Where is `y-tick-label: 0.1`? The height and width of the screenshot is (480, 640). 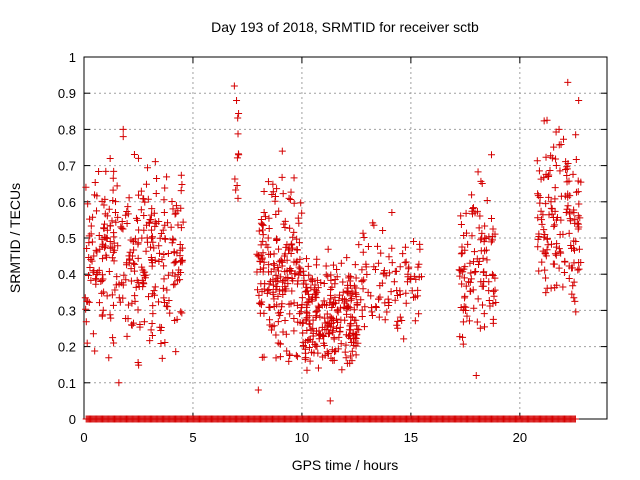 y-tick-label: 0.1 is located at coordinates (67, 383).